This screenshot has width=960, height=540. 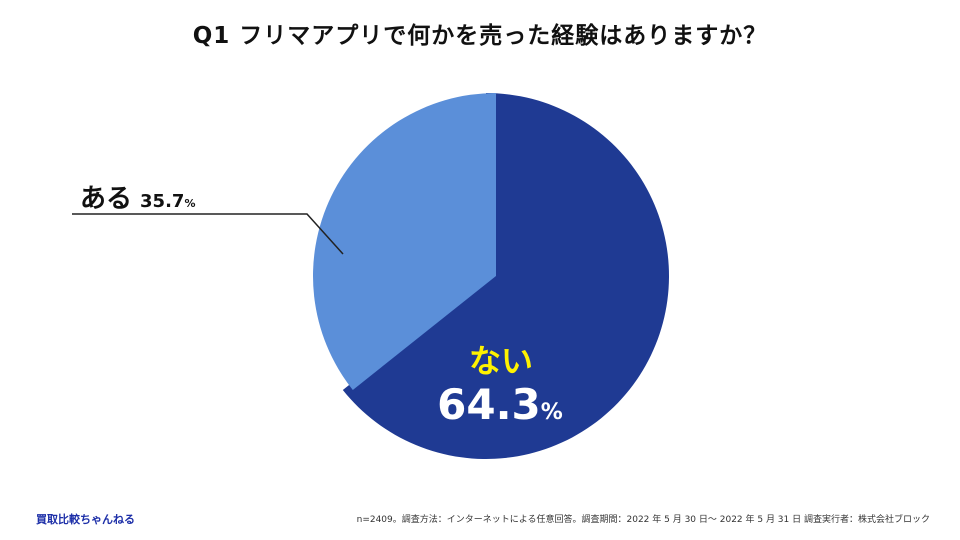 I want to click on slice-value-nai-number: 64.3, so click(x=489, y=404).